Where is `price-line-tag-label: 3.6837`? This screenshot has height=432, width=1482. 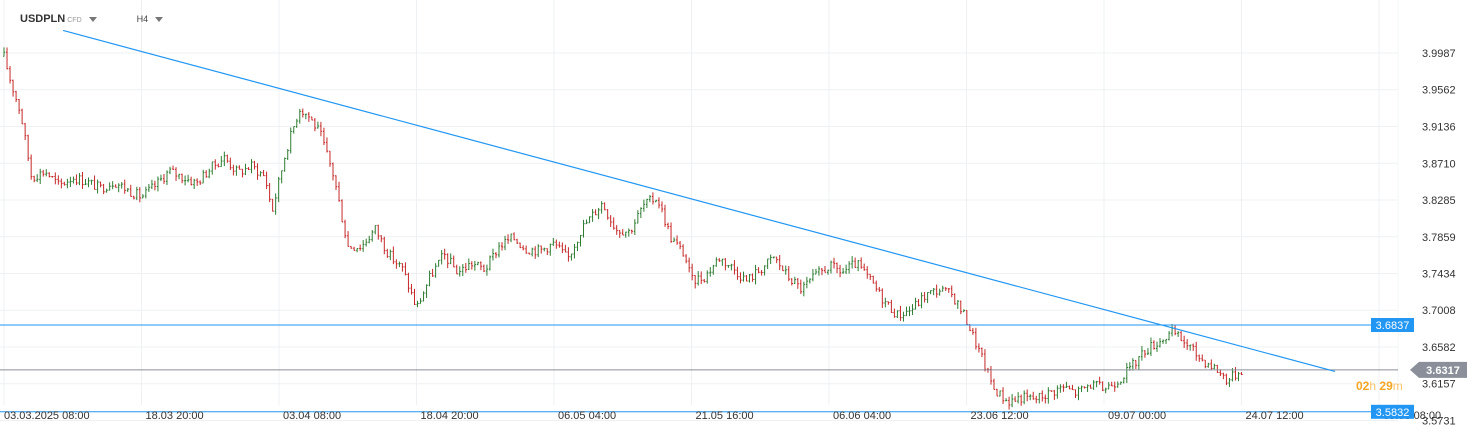
price-line-tag-label: 3.6837 is located at coordinates (1393, 326).